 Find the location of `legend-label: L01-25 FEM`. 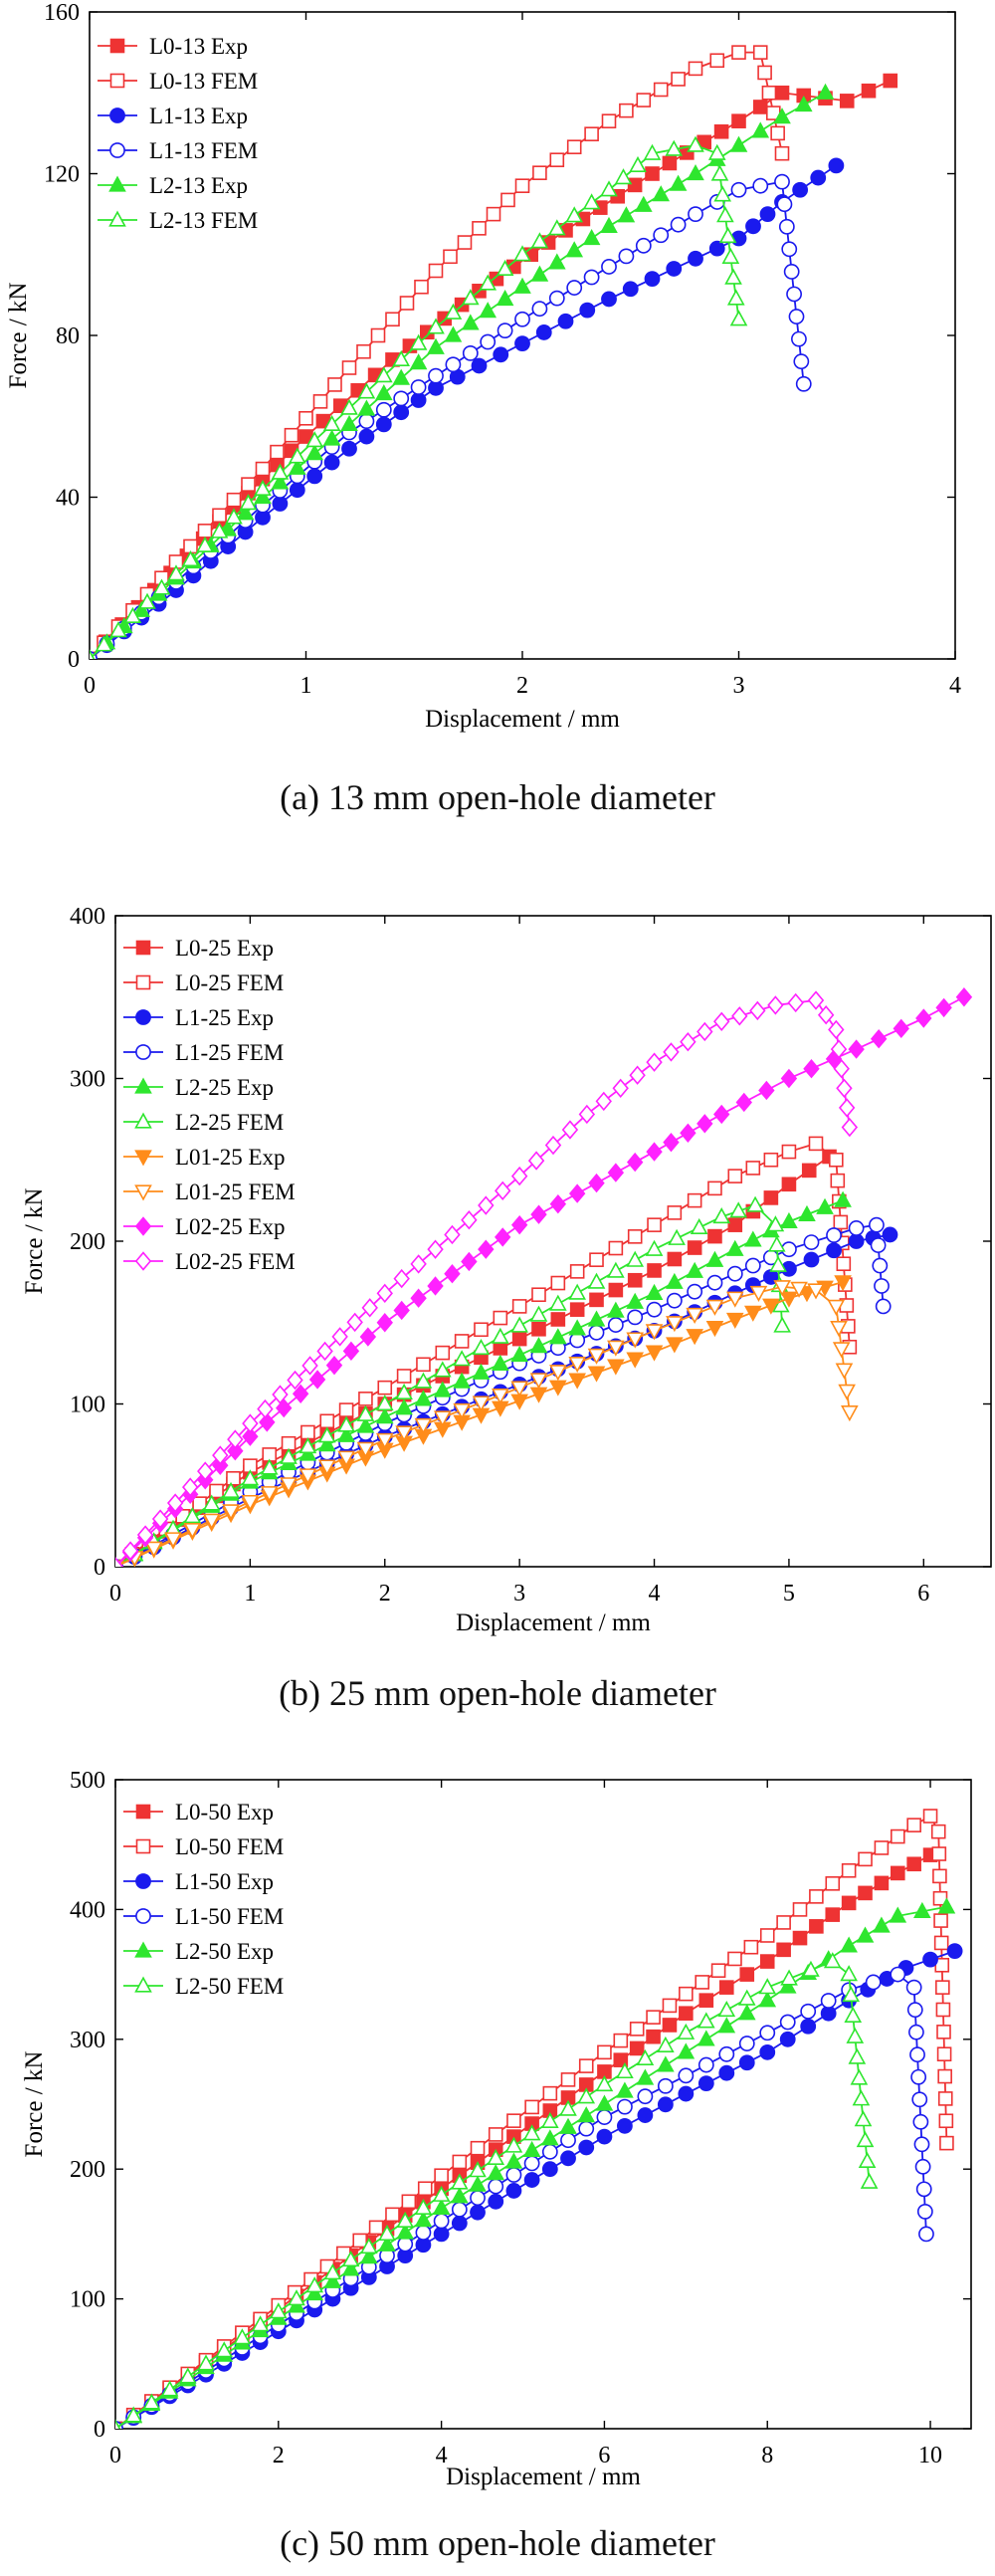

legend-label: L01-25 FEM is located at coordinates (235, 1192).